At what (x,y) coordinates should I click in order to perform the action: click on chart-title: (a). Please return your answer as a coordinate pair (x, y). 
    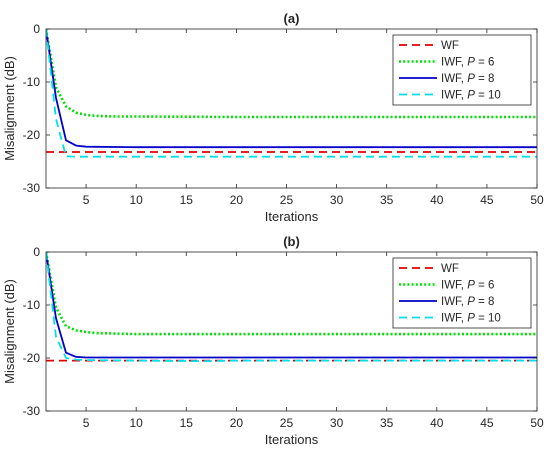
    Looking at the image, I should click on (292, 18).